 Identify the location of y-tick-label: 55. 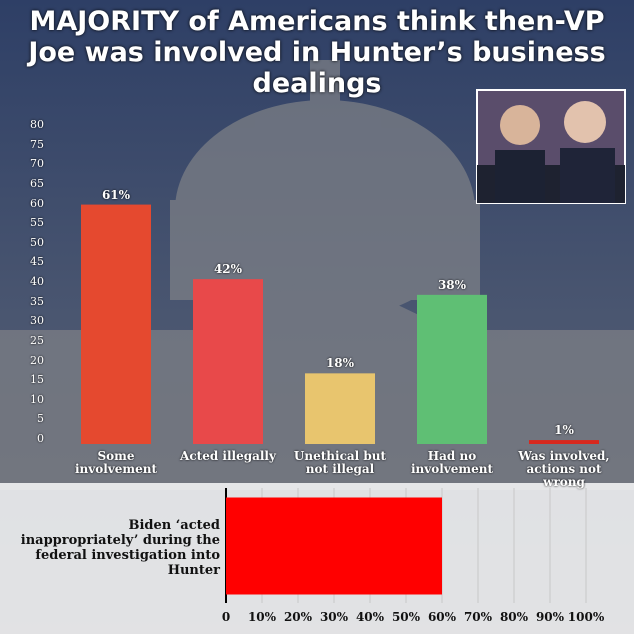
(37, 223).